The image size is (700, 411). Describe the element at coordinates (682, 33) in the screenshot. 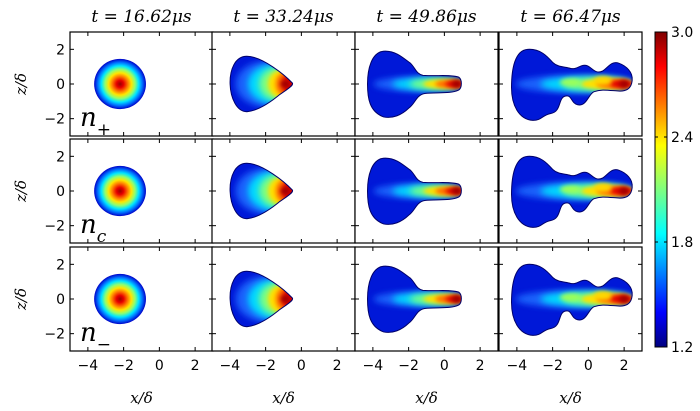

I see `colorbar-tick-label: 3.0` at that location.